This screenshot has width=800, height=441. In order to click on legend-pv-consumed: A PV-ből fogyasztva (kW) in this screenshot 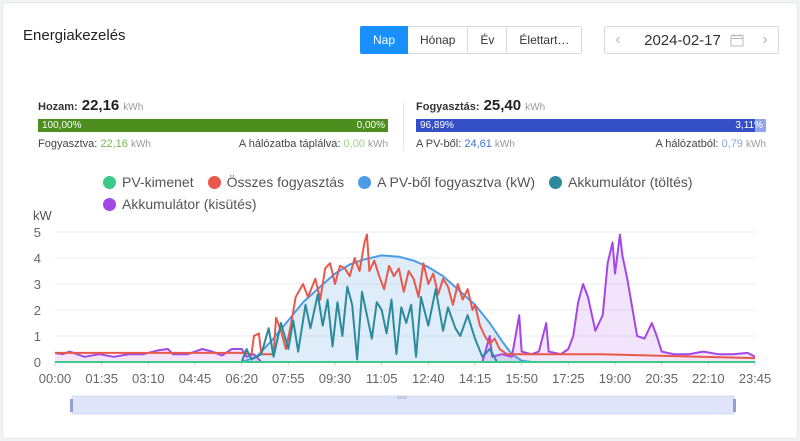, I will do `click(446, 182)`.